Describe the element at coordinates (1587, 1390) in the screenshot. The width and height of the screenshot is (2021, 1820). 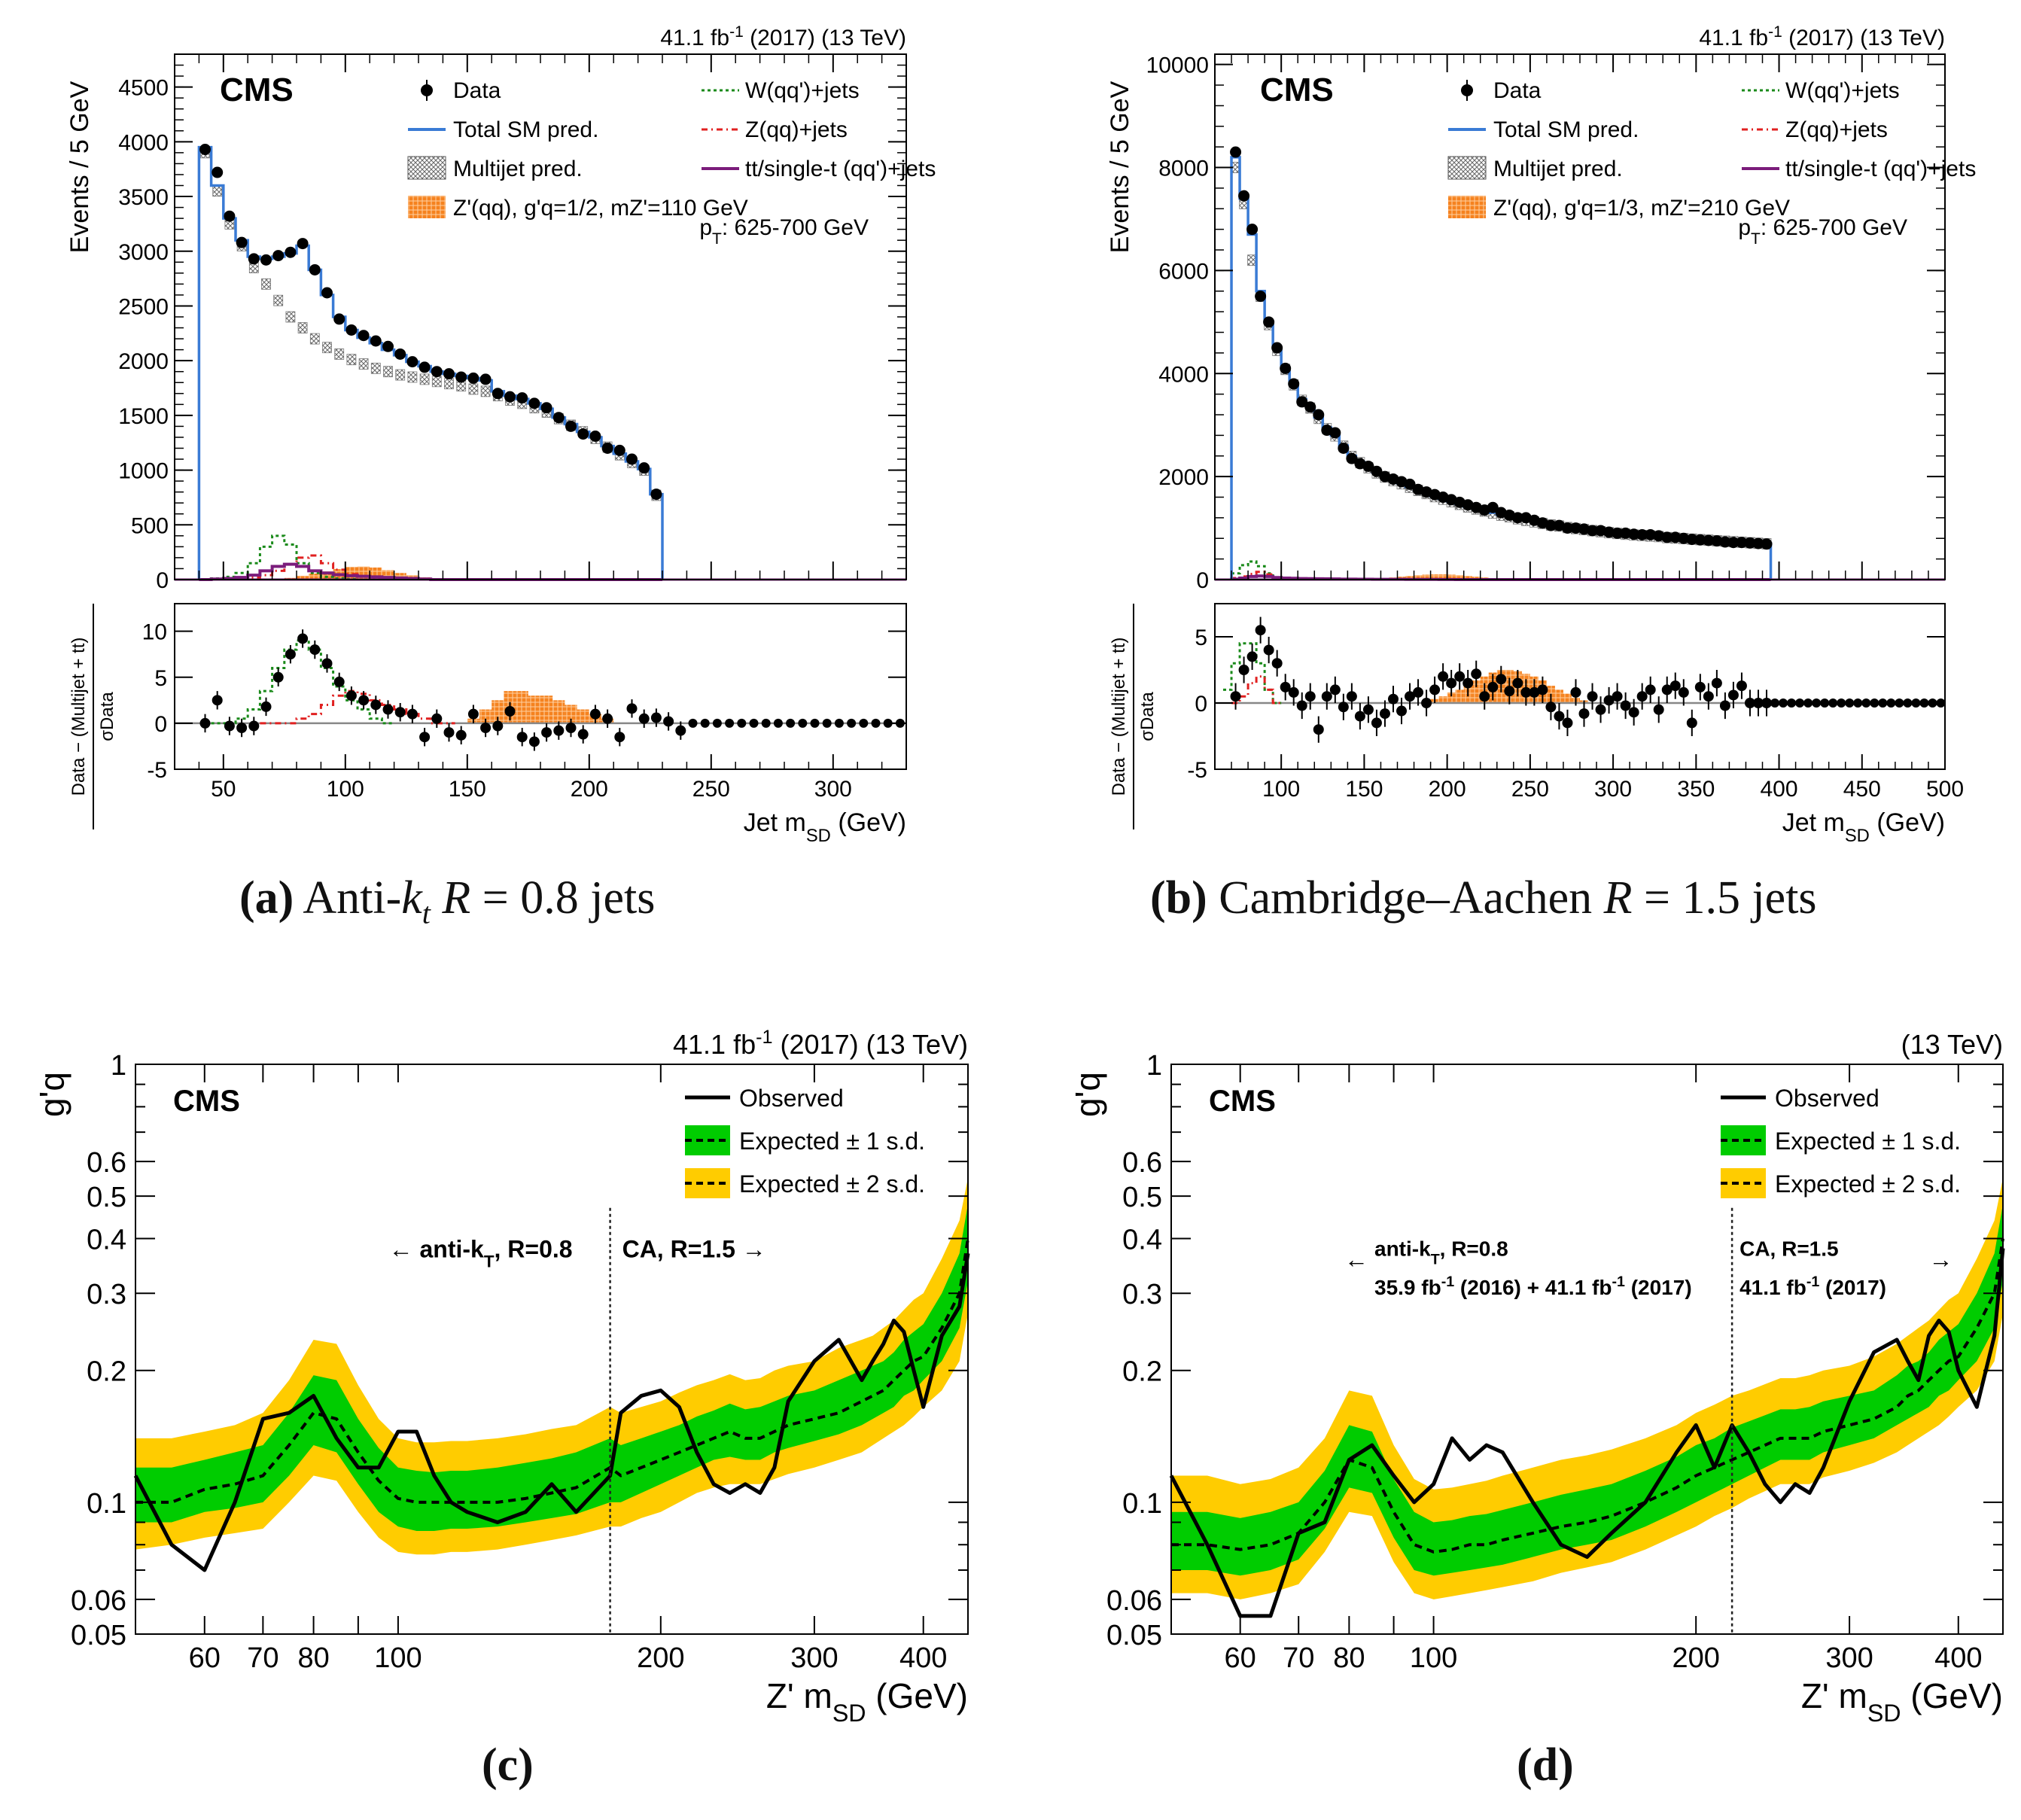
I see `expected-1sd-band` at that location.